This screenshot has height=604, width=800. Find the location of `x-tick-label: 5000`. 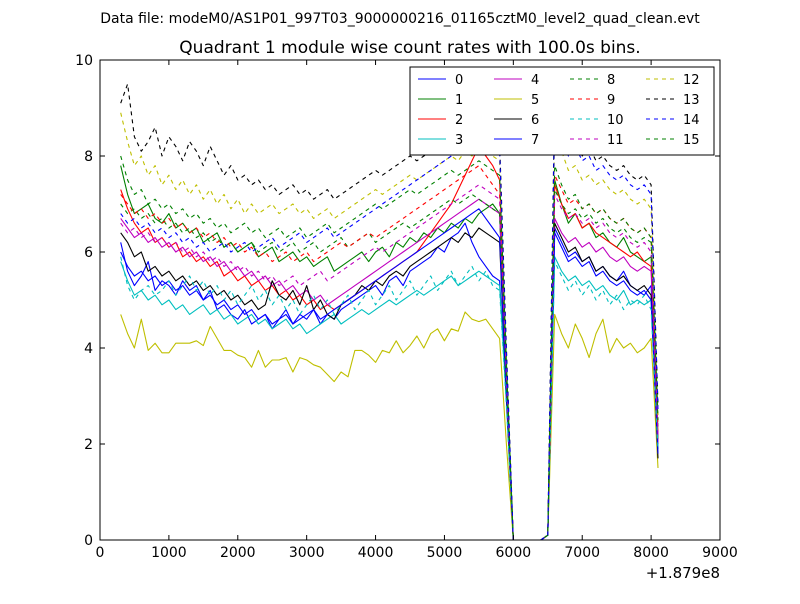

x-tick-label: 5000 is located at coordinates (445, 553).